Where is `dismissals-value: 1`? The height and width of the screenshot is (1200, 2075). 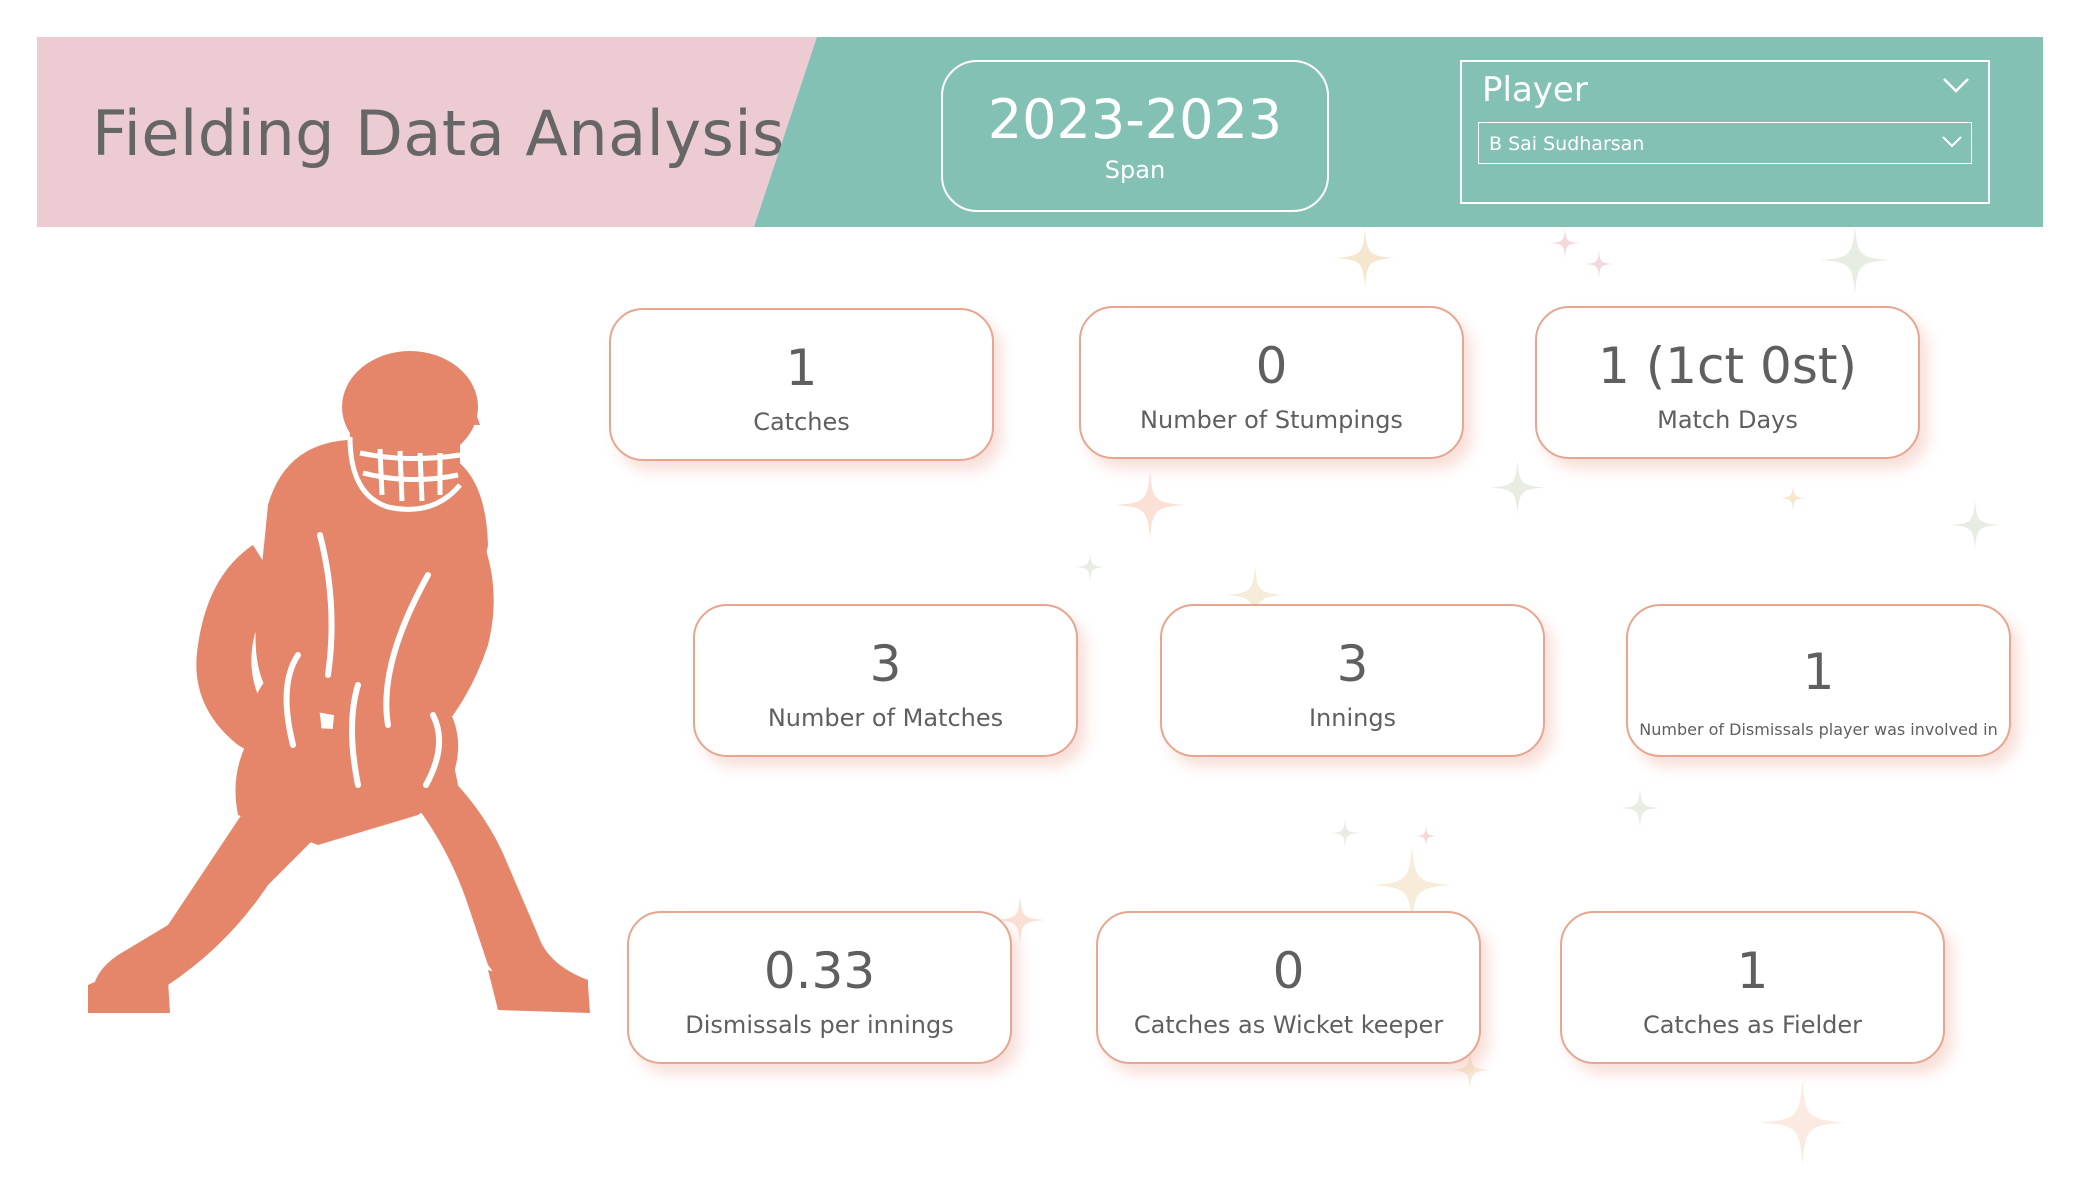
dismissals-value: 1 is located at coordinates (1818, 672).